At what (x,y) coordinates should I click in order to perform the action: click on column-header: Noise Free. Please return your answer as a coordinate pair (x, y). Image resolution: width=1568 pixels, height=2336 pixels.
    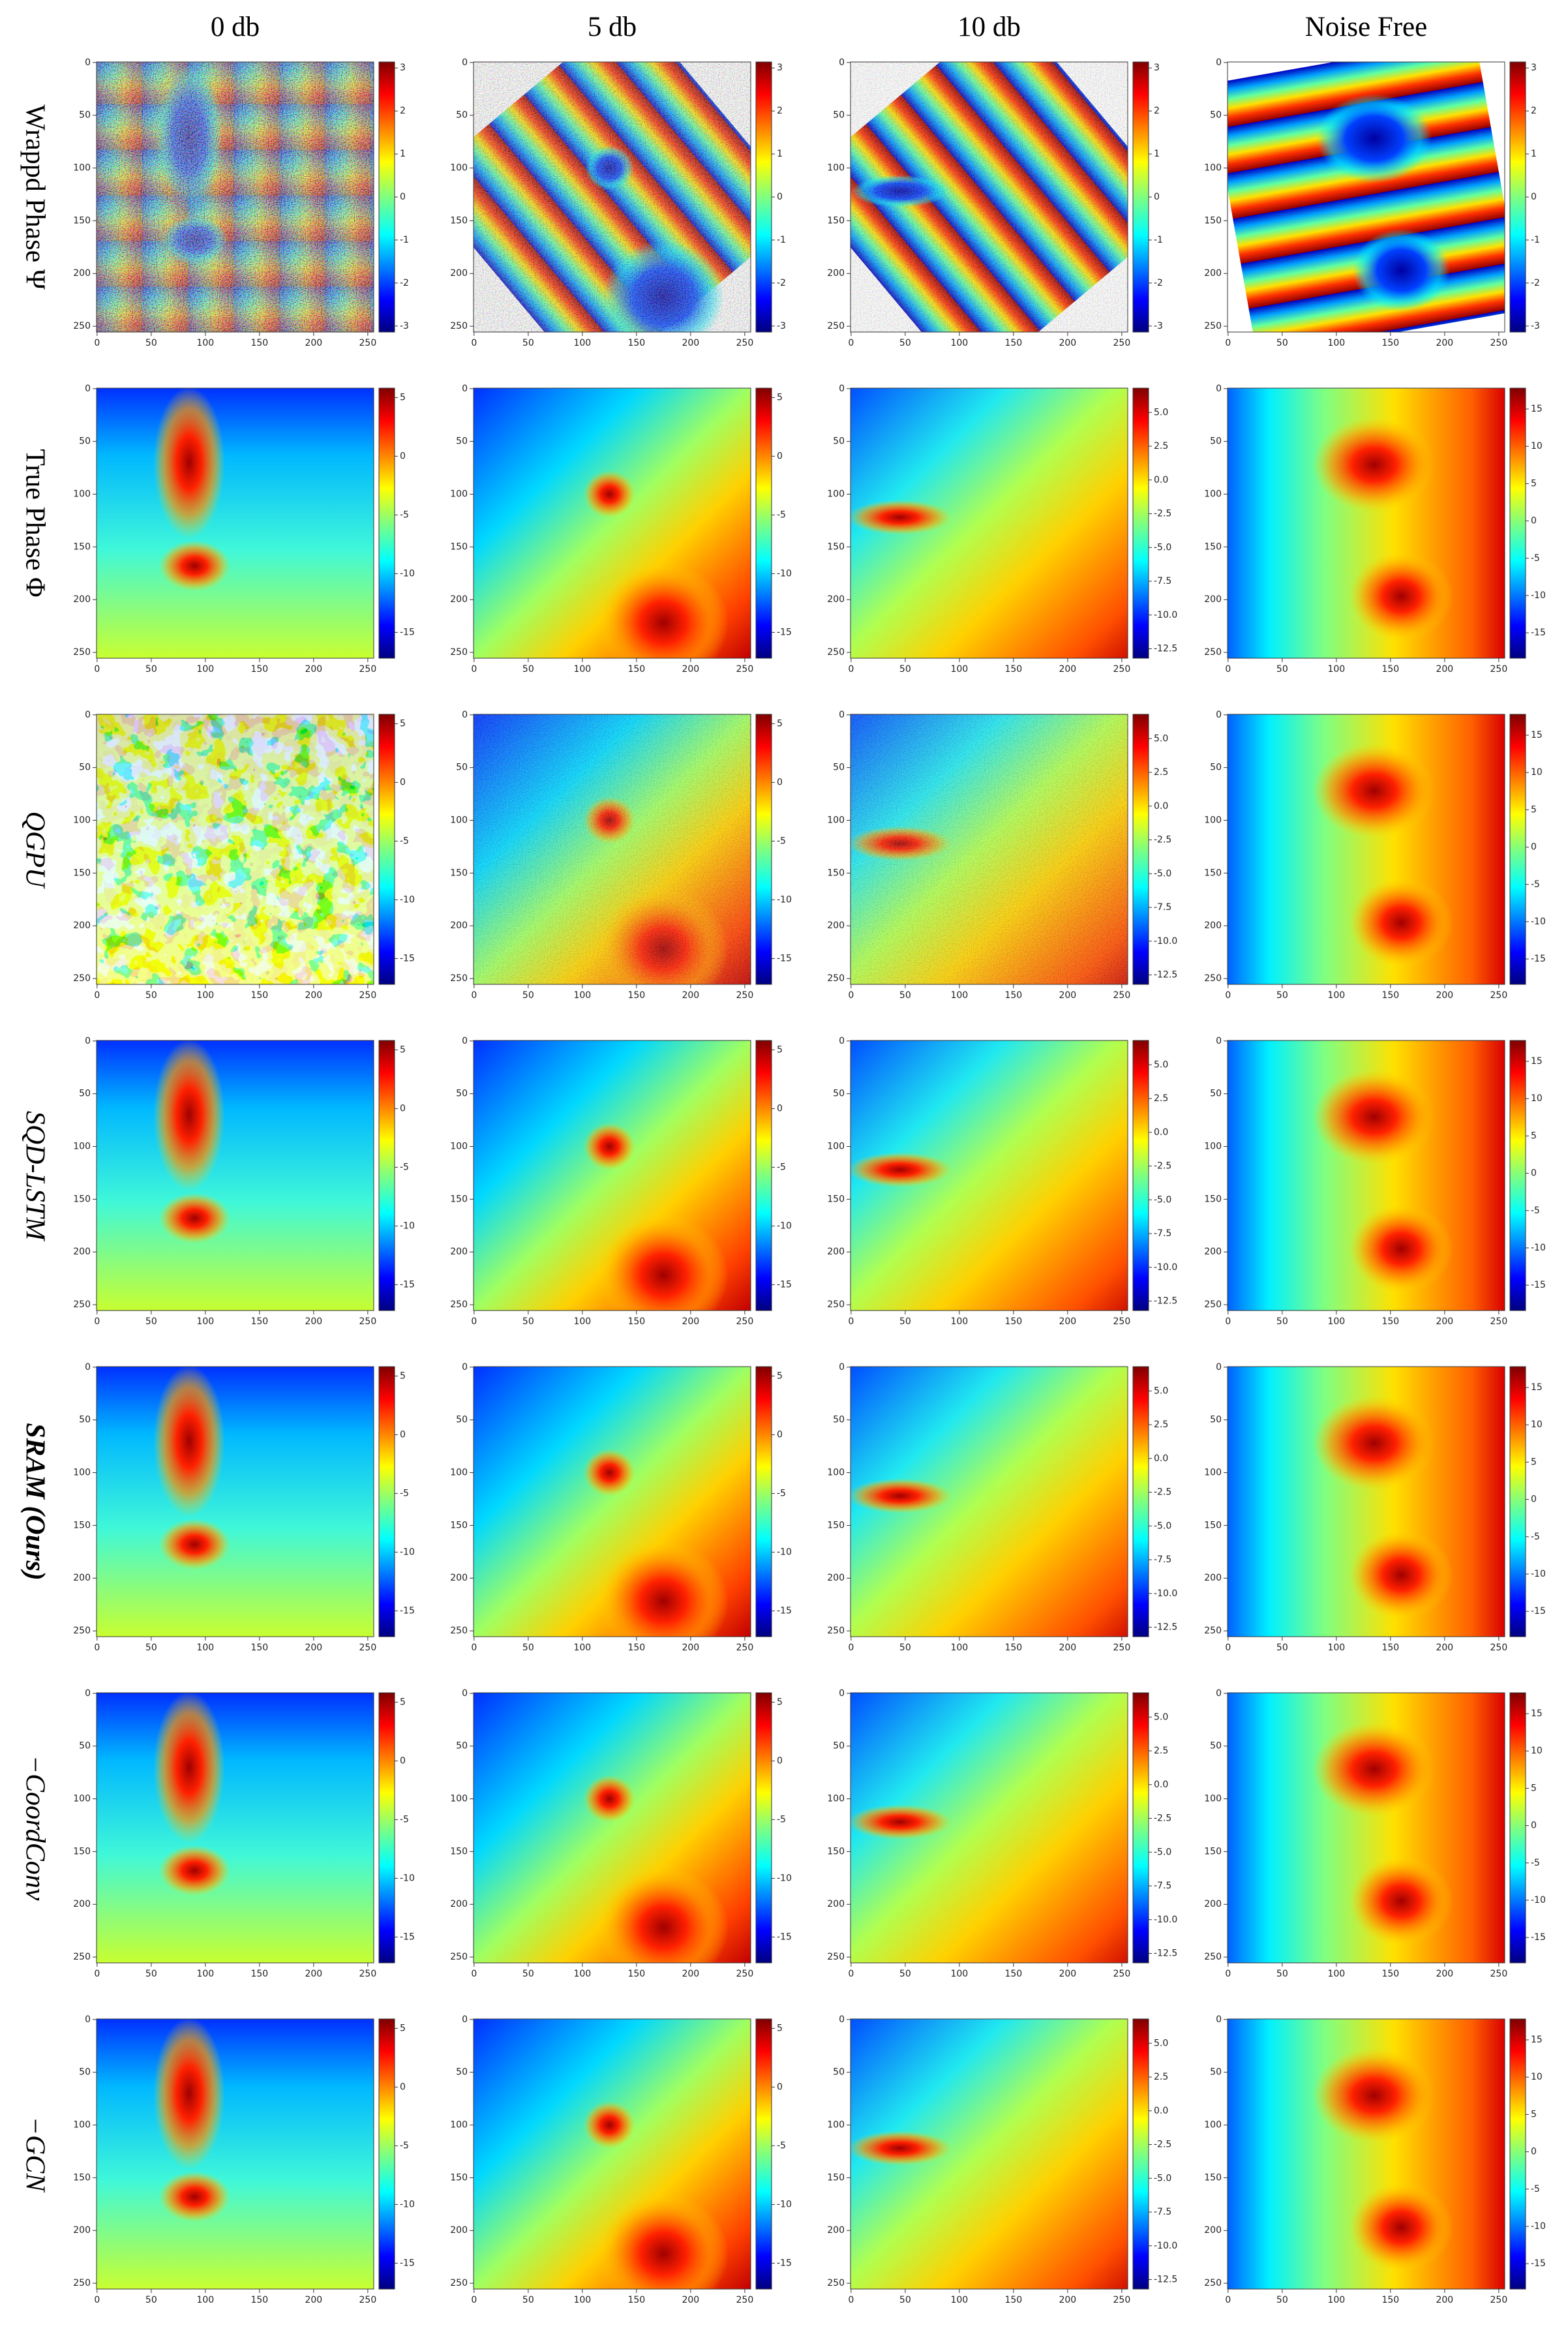
    Looking at the image, I should click on (1366, 27).